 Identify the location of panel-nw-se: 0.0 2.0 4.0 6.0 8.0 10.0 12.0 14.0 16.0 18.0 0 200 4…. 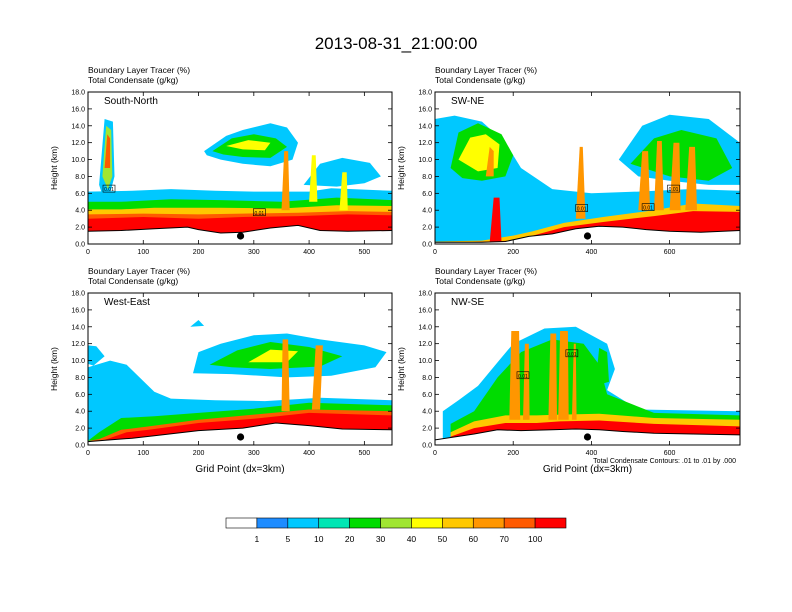
(568, 370).